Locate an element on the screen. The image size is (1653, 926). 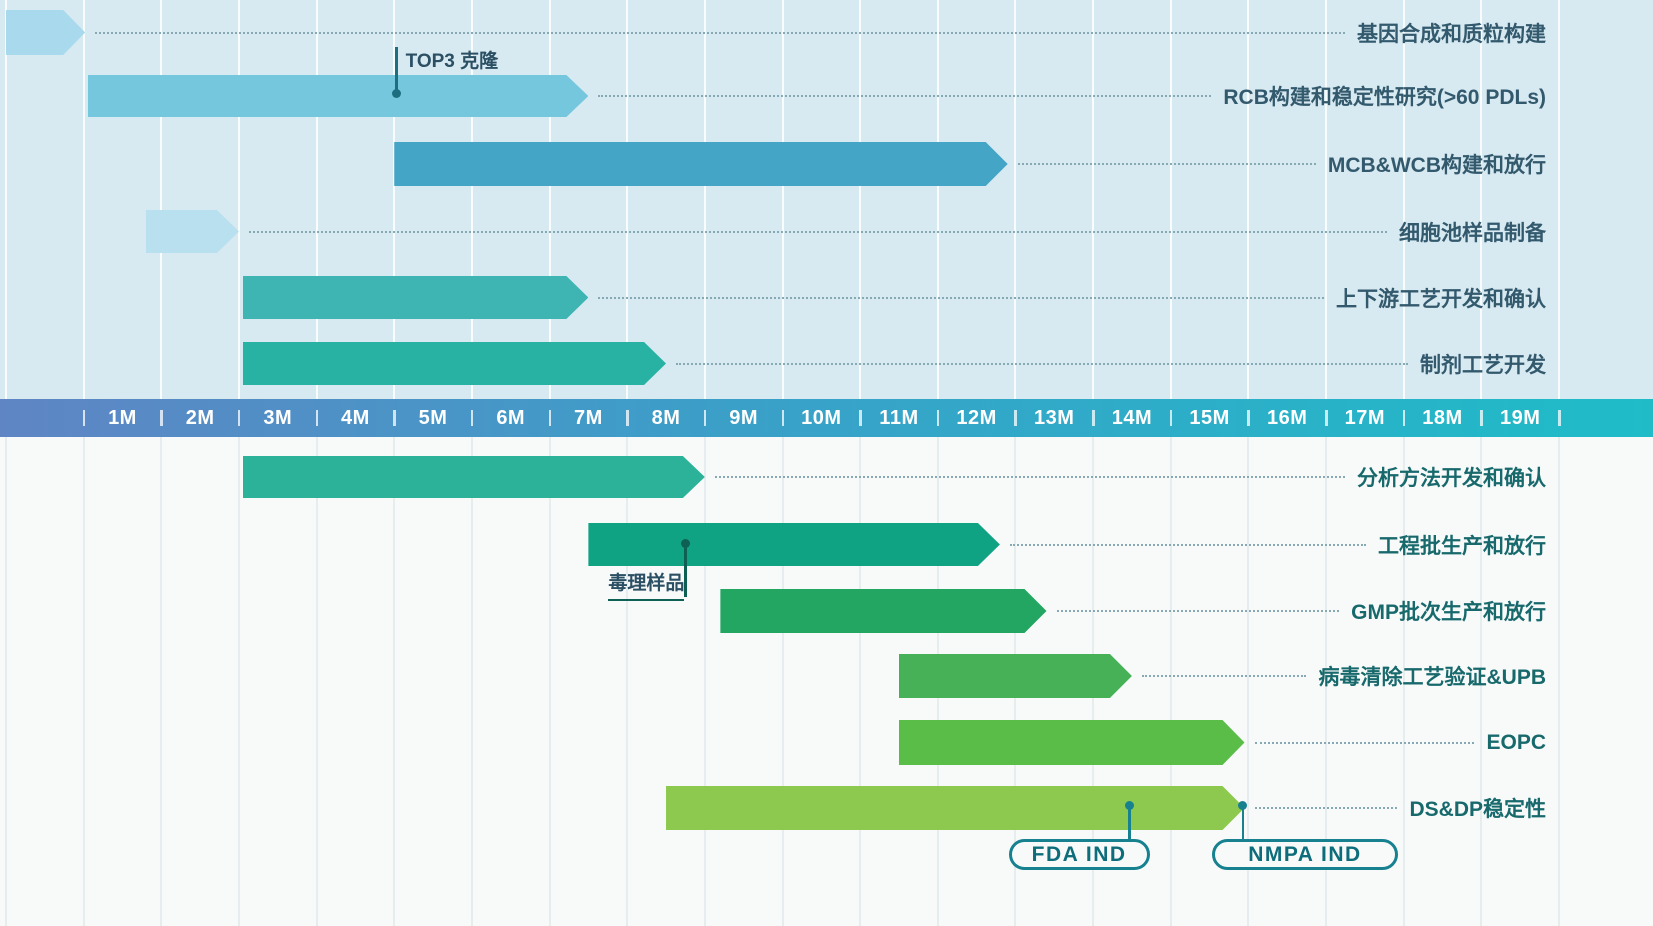
milestone-label-top3: TOP3 克隆 is located at coordinates (452, 61).